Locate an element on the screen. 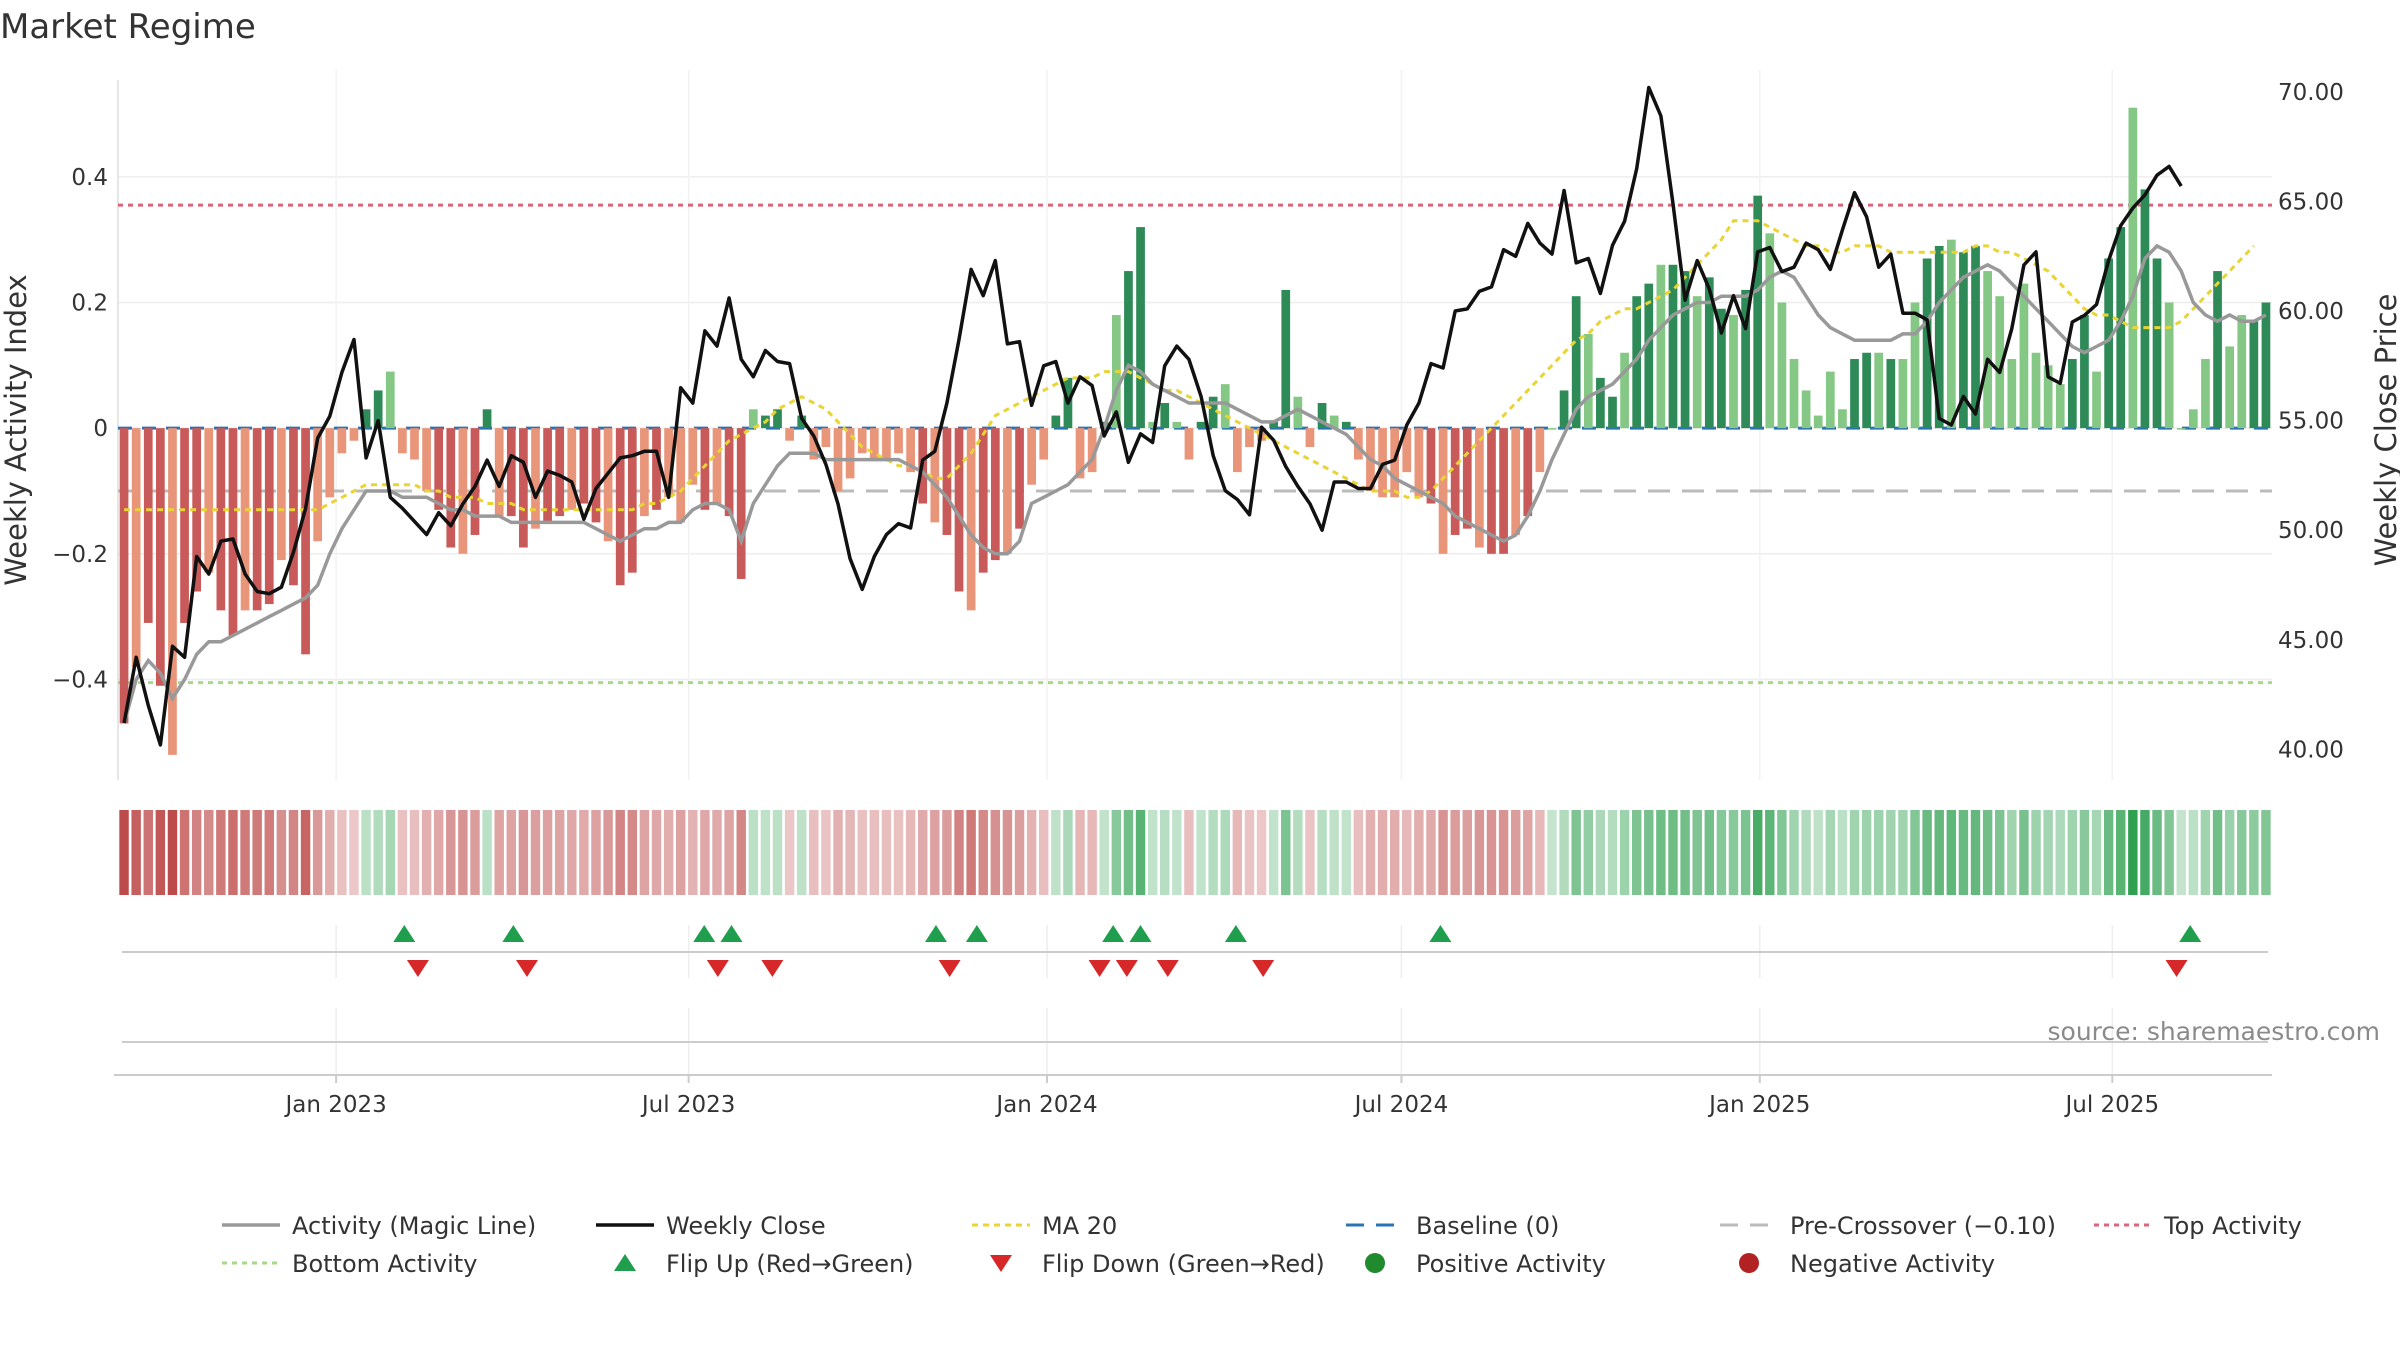  legend-label: Flip Down (Green→Red) is located at coordinates (1183, 1264).